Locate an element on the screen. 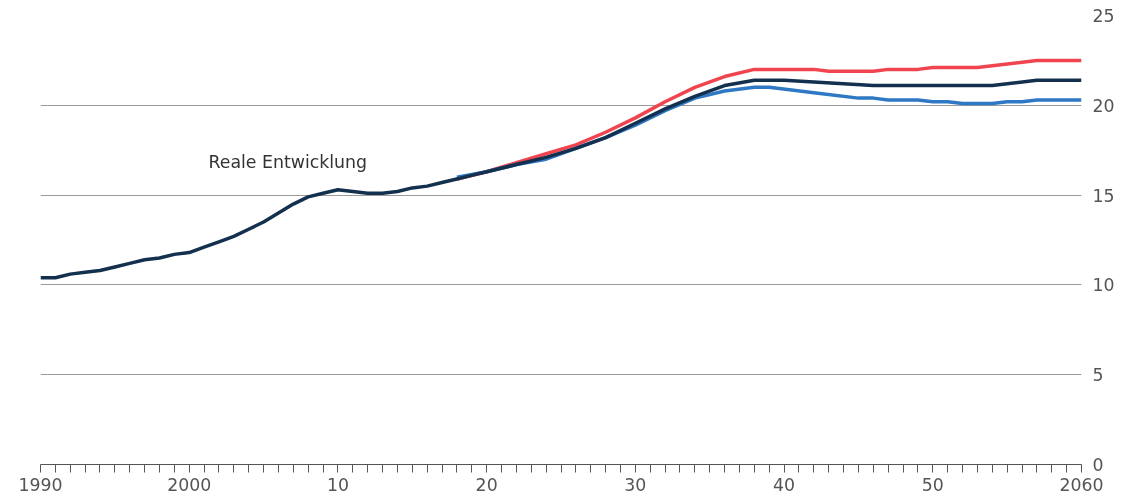  x-tick-label: 2060 is located at coordinates (1081, 484).